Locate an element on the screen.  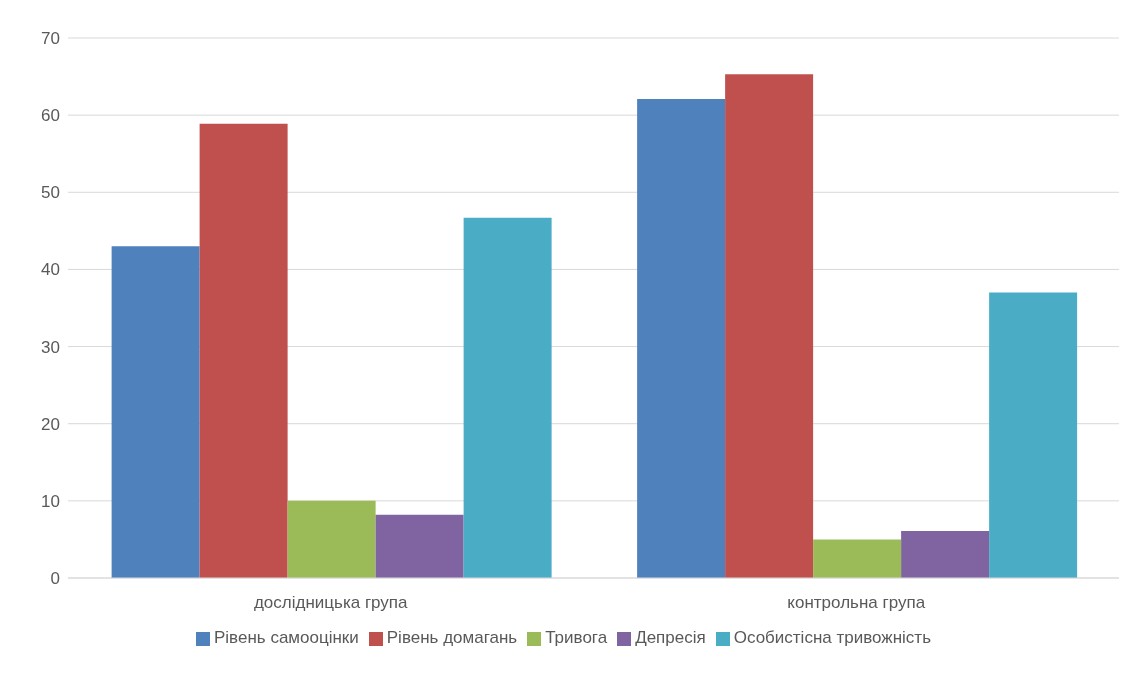
y-tick-label: 60 is located at coordinates (50, 116).